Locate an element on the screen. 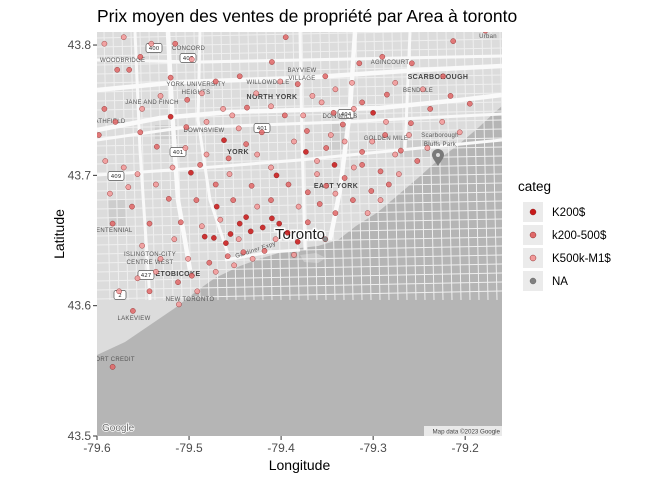  legend-swatch is located at coordinates (533, 235).